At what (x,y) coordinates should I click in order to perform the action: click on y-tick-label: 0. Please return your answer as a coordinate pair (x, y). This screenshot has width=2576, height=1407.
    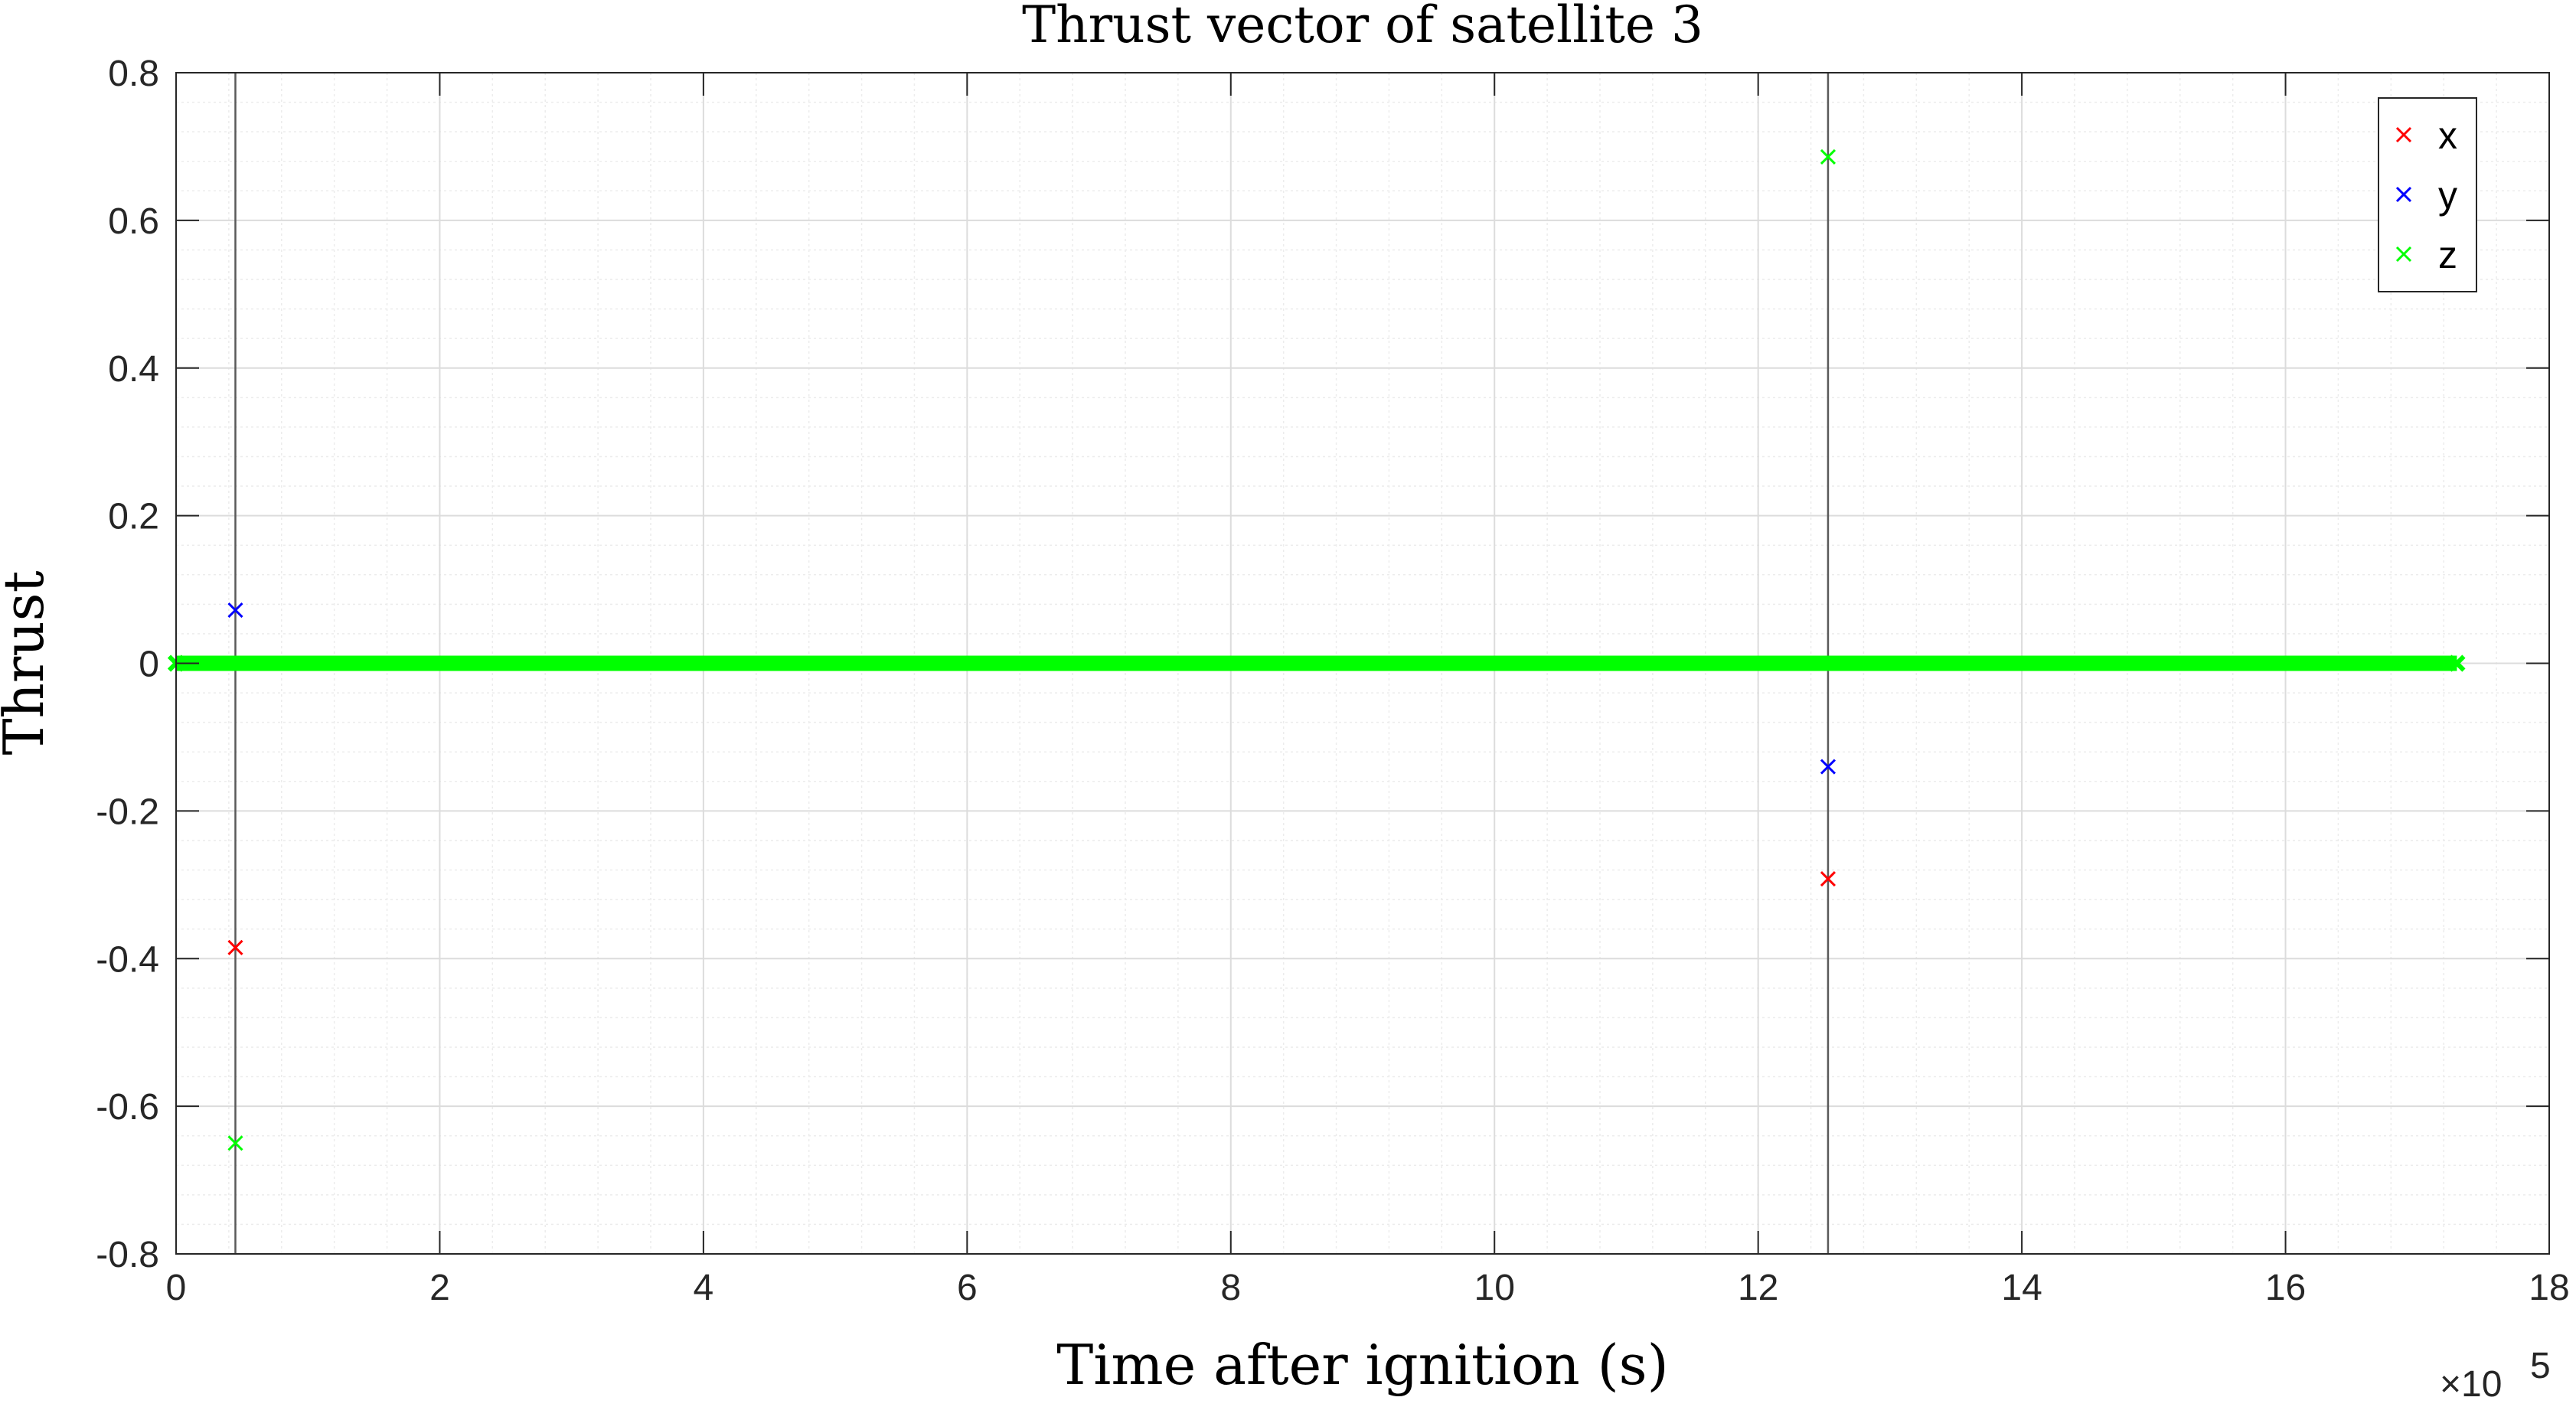
    Looking at the image, I should click on (149, 665).